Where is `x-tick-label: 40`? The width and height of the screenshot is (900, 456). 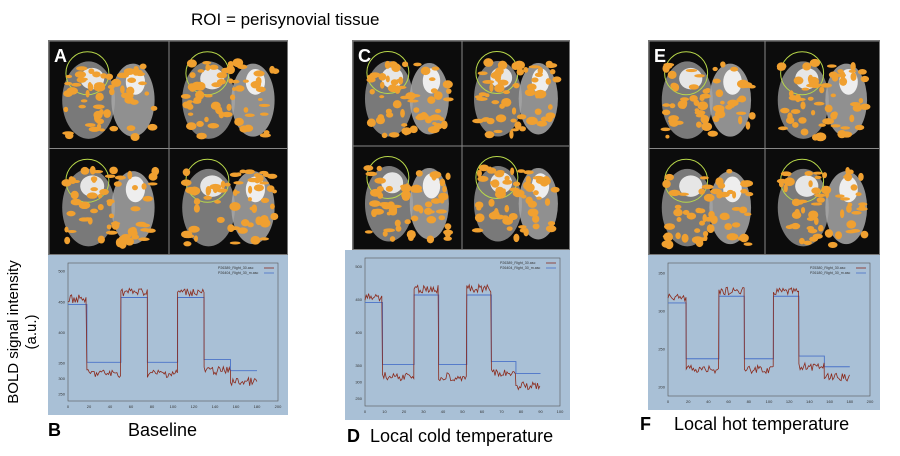 x-tick-label: 40 is located at coordinates (708, 401).